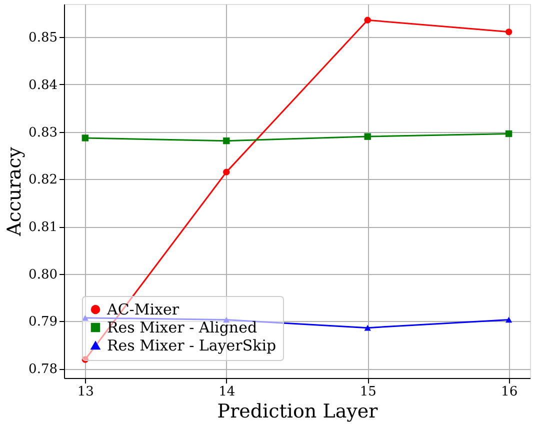 Image resolution: width=551 pixels, height=432 pixels. Describe the element at coordinates (43, 228) in the screenshot. I see `y-tick-label: 0.81` at that location.